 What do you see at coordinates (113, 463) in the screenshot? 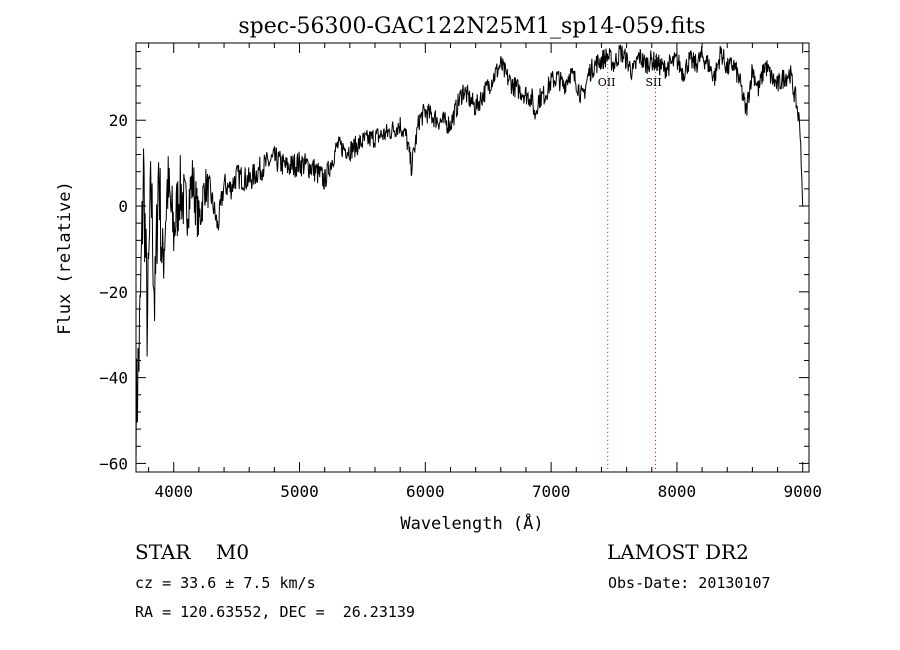
I see `y-tick-label: −60` at bounding box center [113, 463].